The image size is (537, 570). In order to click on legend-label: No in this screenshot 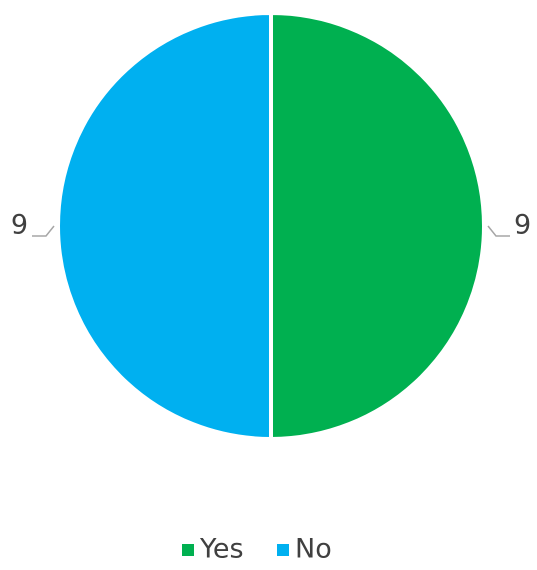, I will do `click(313, 549)`.